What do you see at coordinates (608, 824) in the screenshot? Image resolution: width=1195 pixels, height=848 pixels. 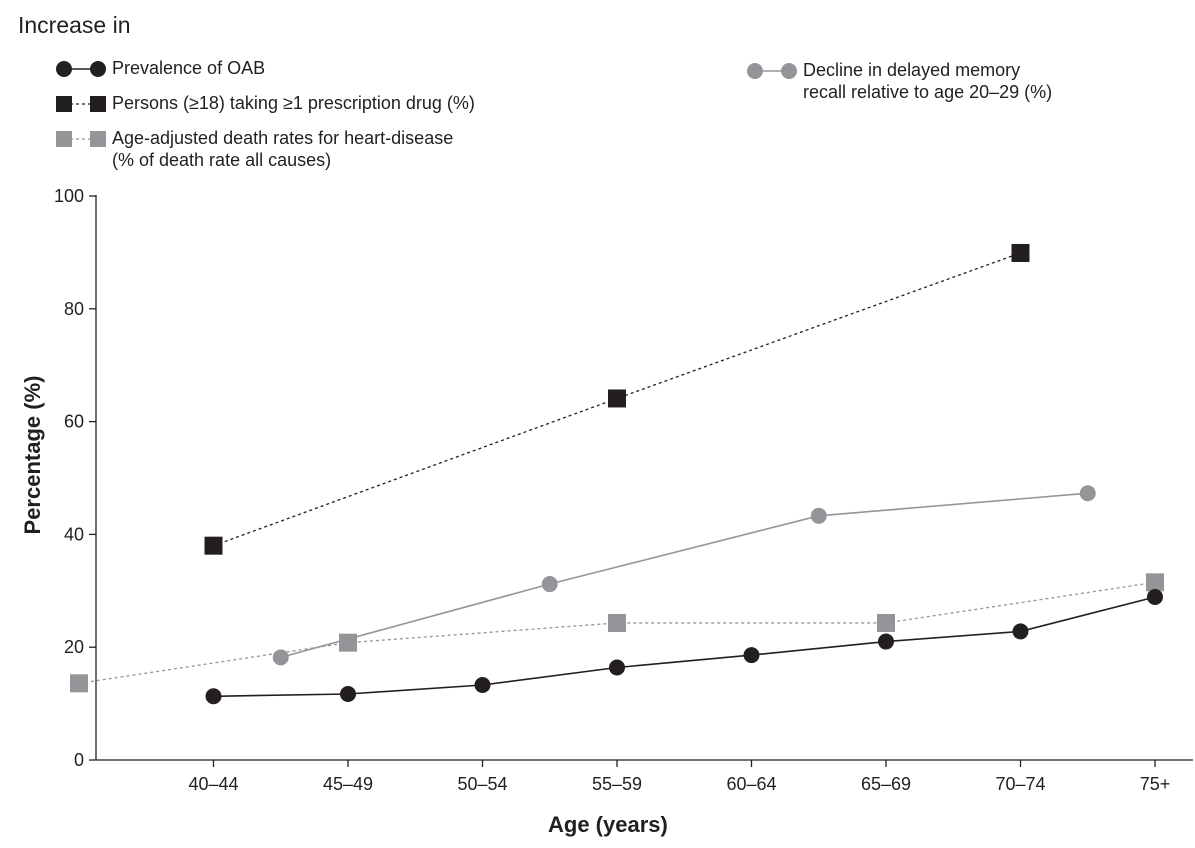 I see `x-axis-title: Age (years)` at bounding box center [608, 824].